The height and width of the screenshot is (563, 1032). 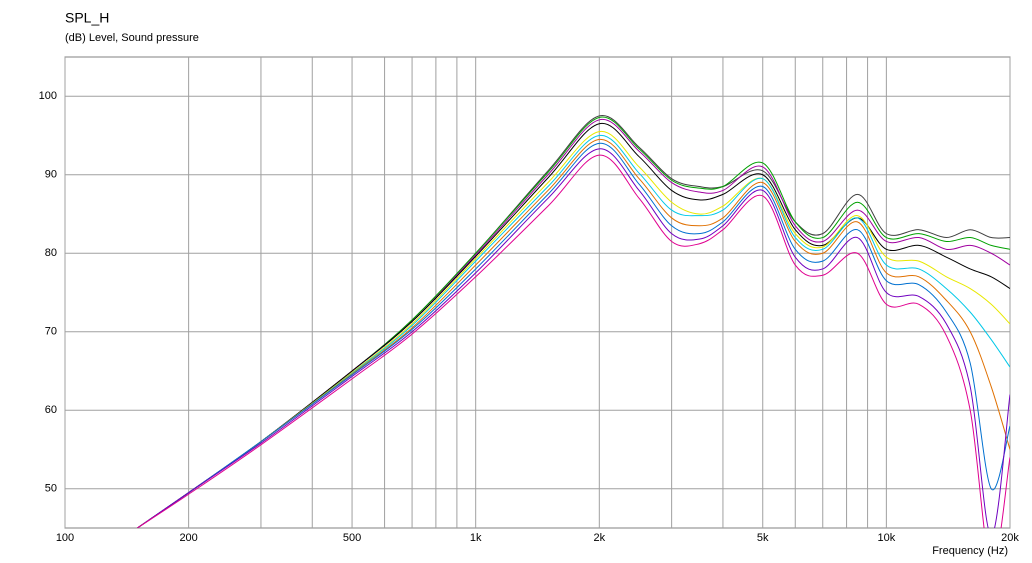 What do you see at coordinates (1010, 538) in the screenshot?
I see `x-tick-label: 20k` at bounding box center [1010, 538].